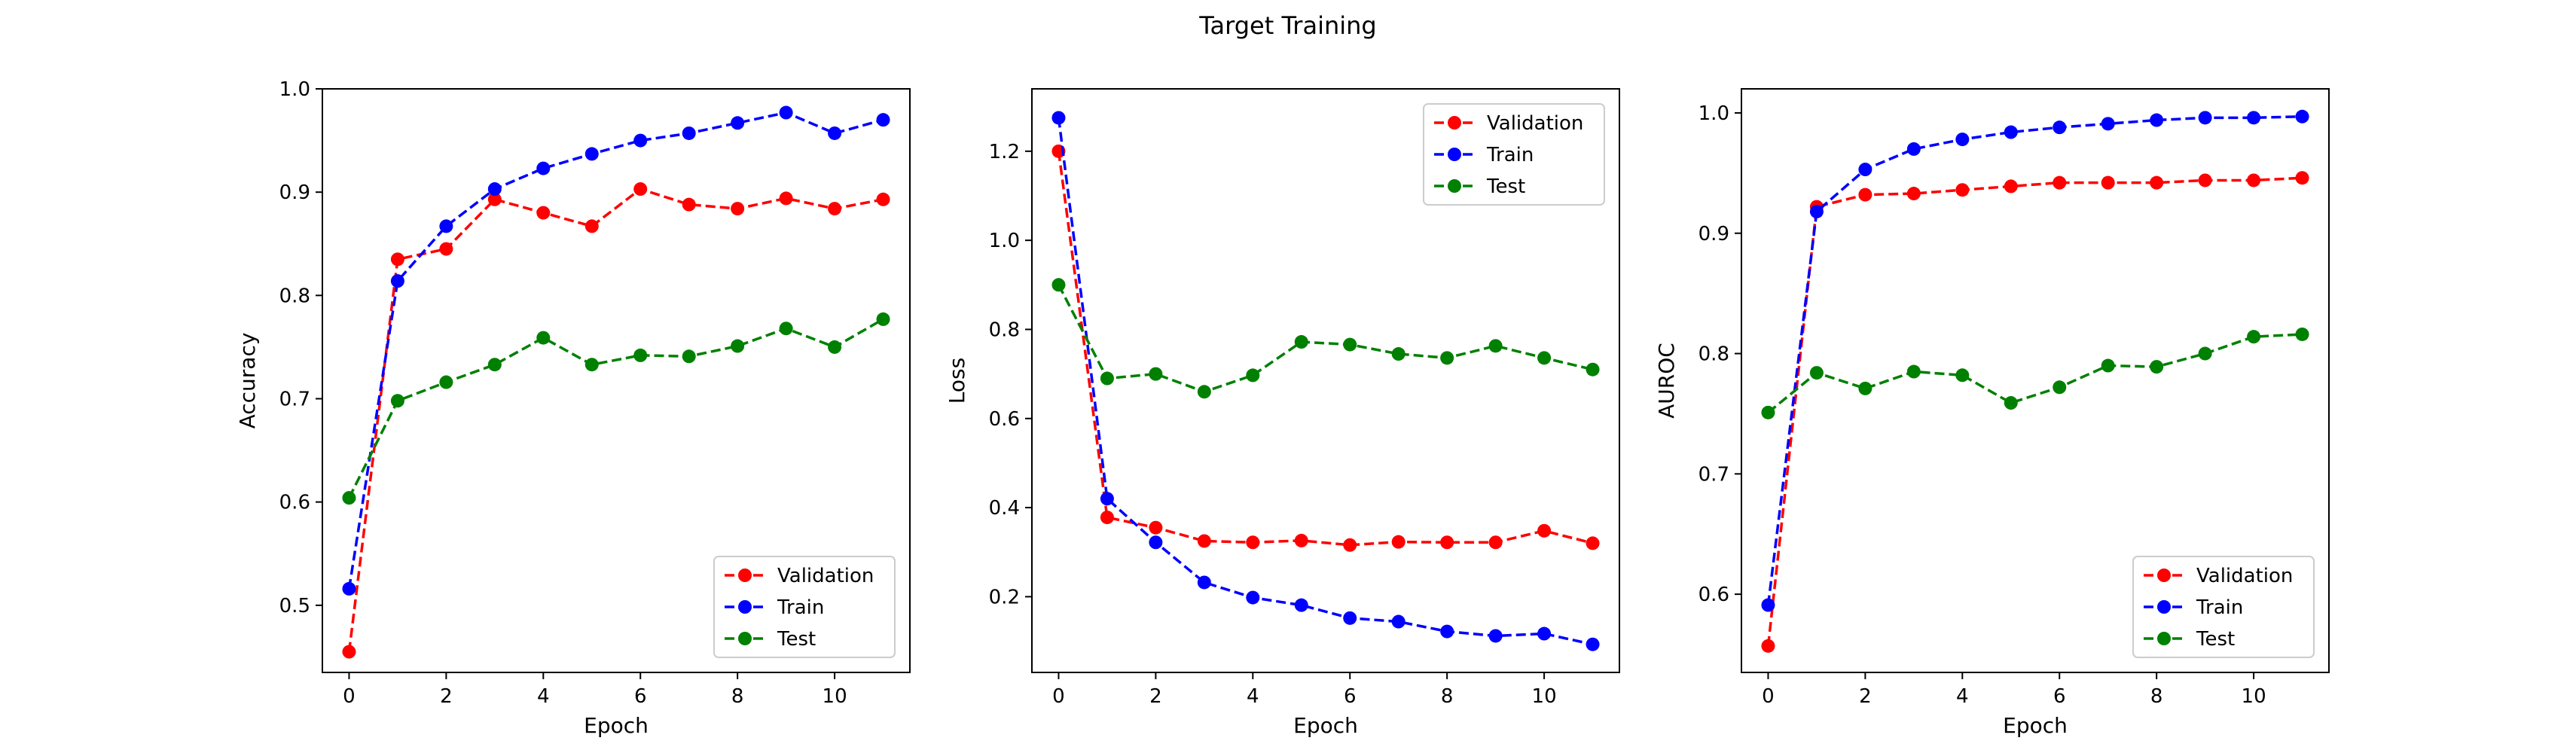  I want to click on accuracy-legend-test-label: Test, so click(796, 639).